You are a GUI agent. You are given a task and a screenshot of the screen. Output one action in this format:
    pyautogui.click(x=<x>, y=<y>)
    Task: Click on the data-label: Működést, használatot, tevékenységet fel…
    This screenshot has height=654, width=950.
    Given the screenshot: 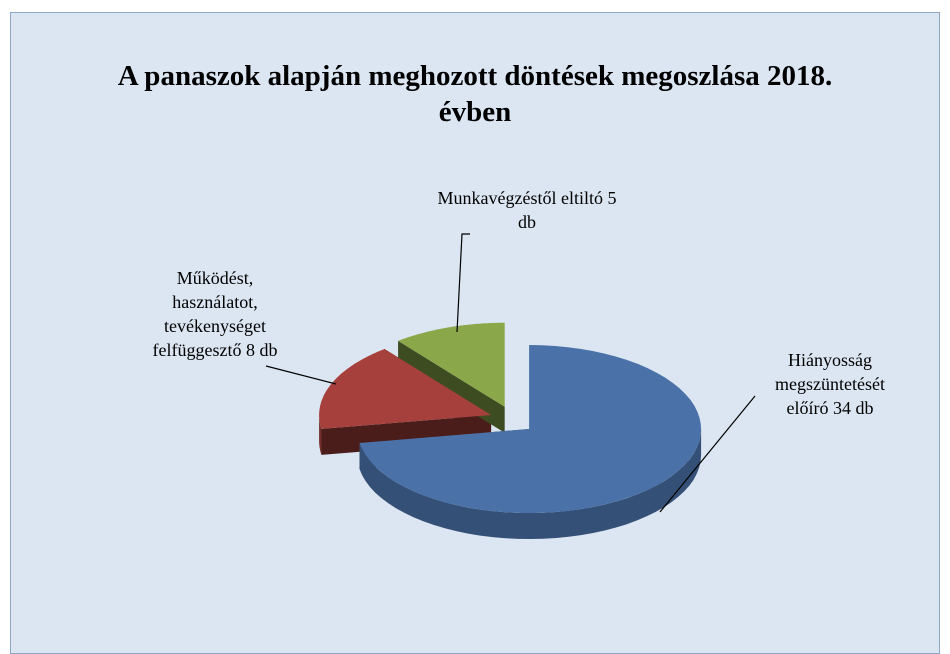 What is the action you would take?
    pyautogui.click(x=215, y=314)
    